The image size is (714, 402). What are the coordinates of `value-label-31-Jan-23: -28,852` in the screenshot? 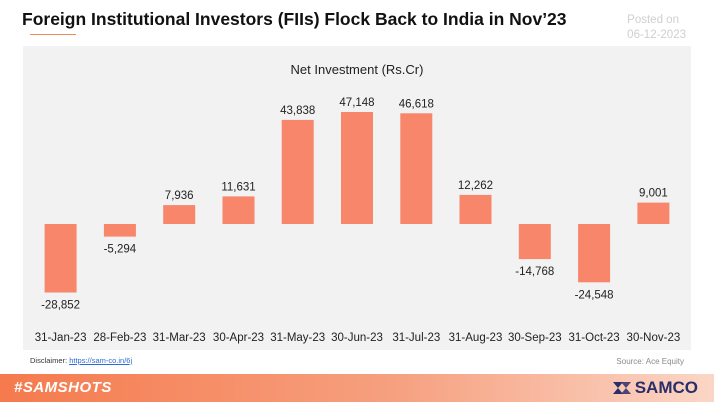 It's located at (60, 306).